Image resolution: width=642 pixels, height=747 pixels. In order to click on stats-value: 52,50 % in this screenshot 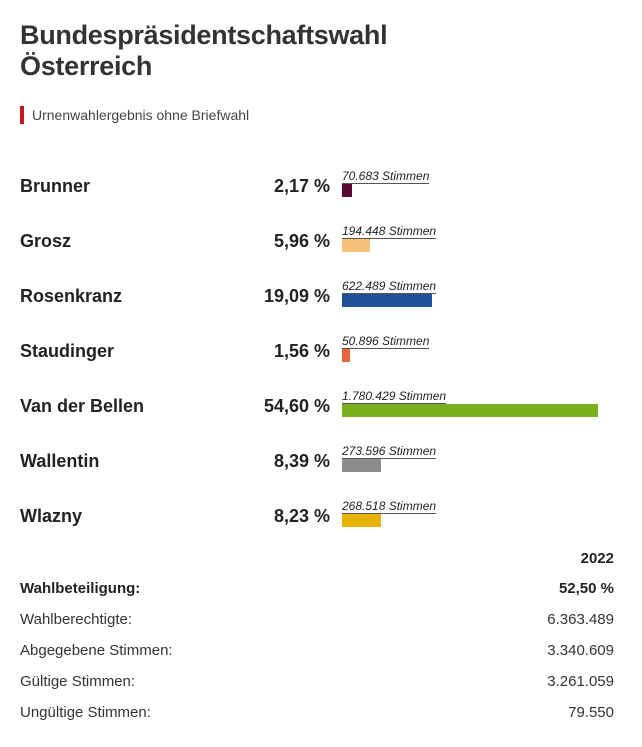, I will do `click(586, 588)`.